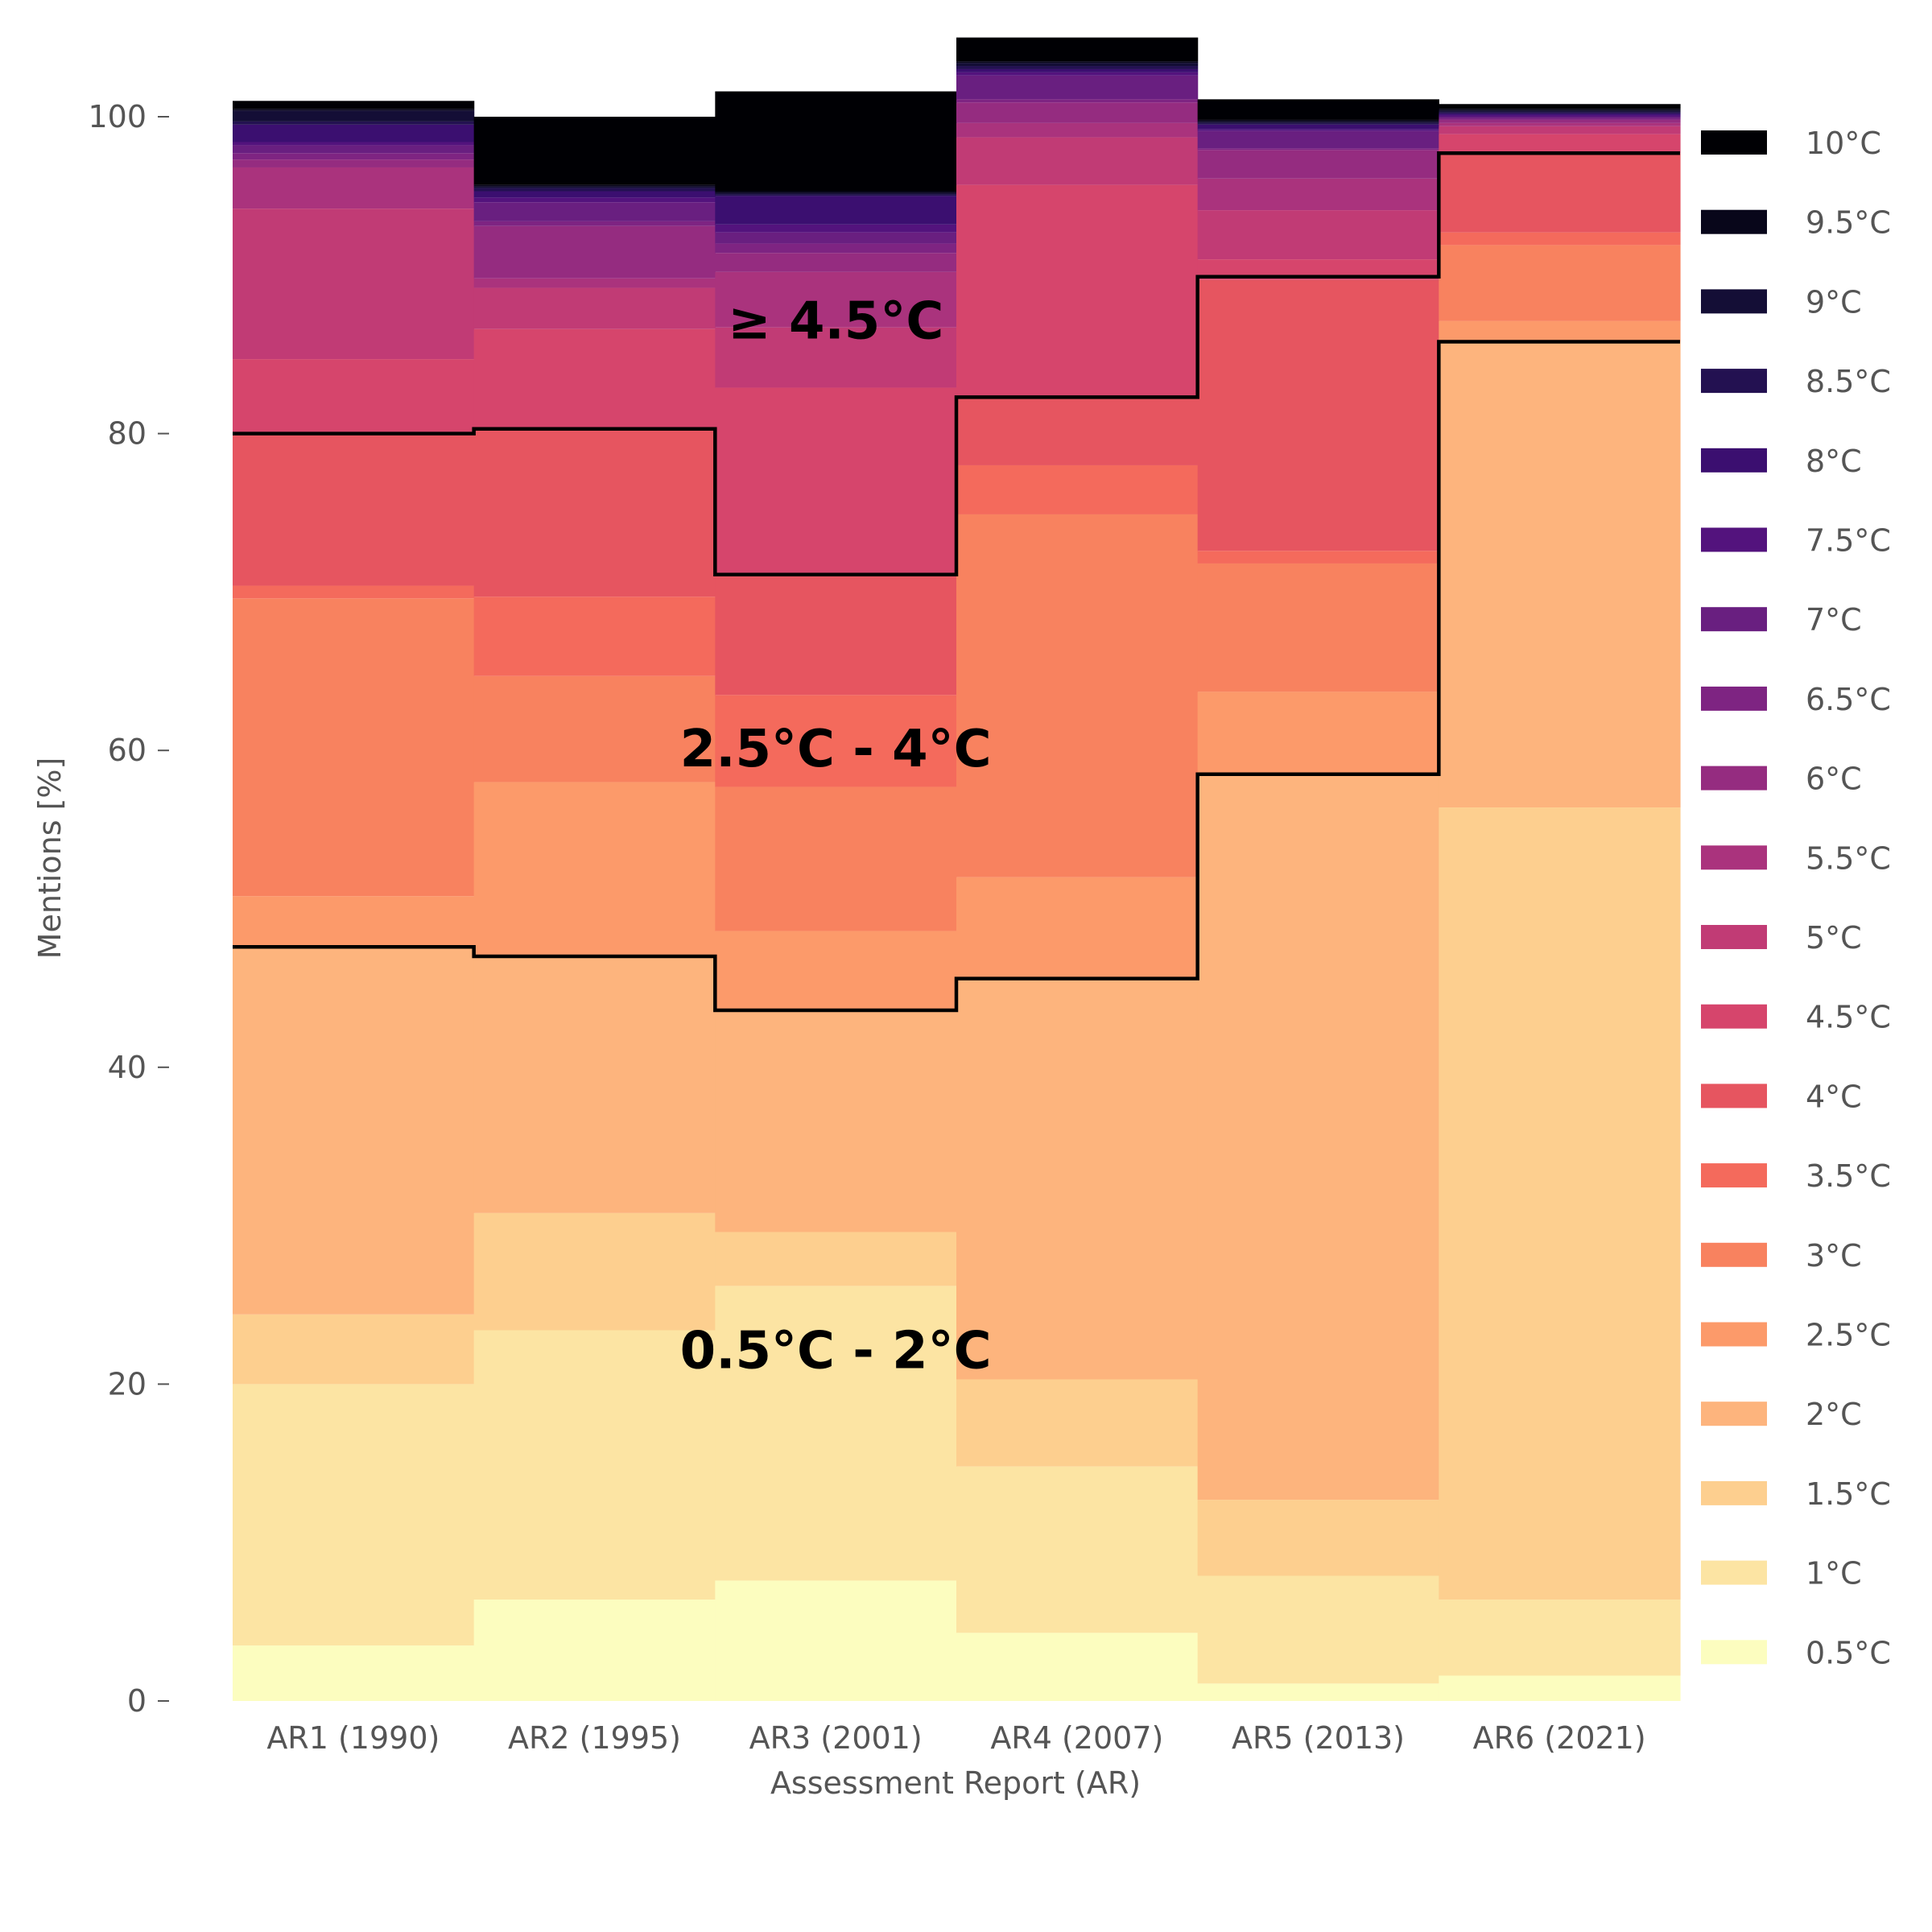  What do you see at coordinates (1318, 1738) in the screenshot?
I see `x-tick-label-4: AR5 (2013)` at bounding box center [1318, 1738].